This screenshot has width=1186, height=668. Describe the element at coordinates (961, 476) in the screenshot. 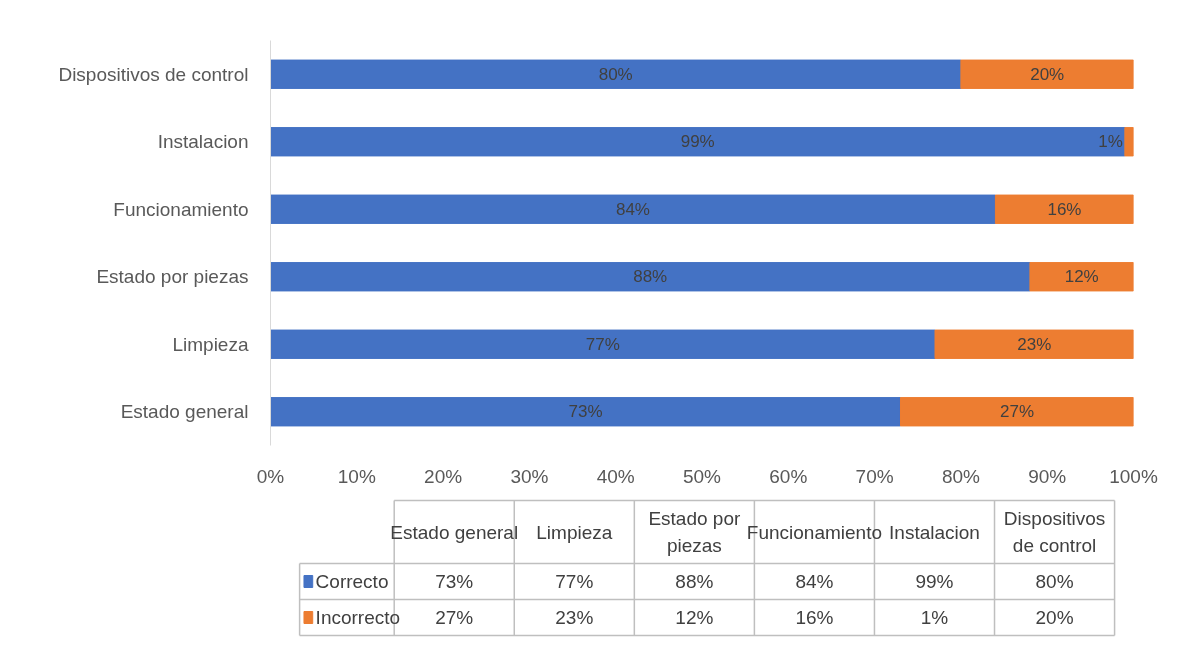

I see `x-tick-label: 80%` at that location.